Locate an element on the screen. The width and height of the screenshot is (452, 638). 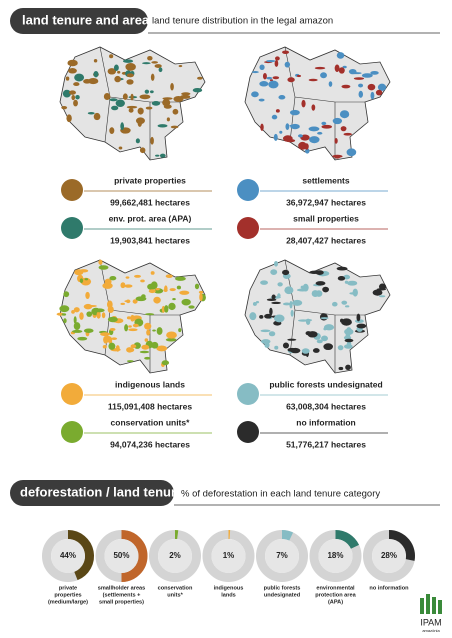
legend-area: 36,972,947 hectares is located at coordinates (326, 202).